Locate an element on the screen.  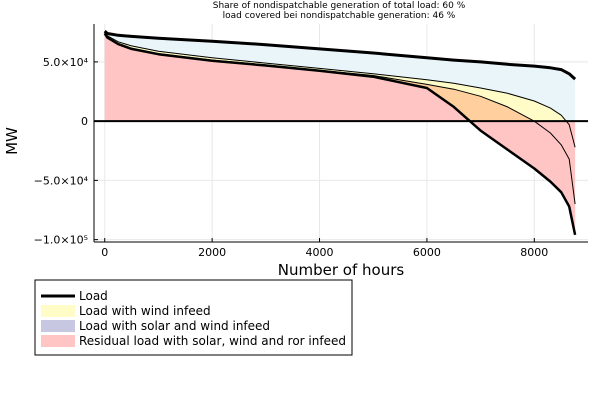
y-tick-label: 5.0×10⁴ is located at coordinates (66, 62).